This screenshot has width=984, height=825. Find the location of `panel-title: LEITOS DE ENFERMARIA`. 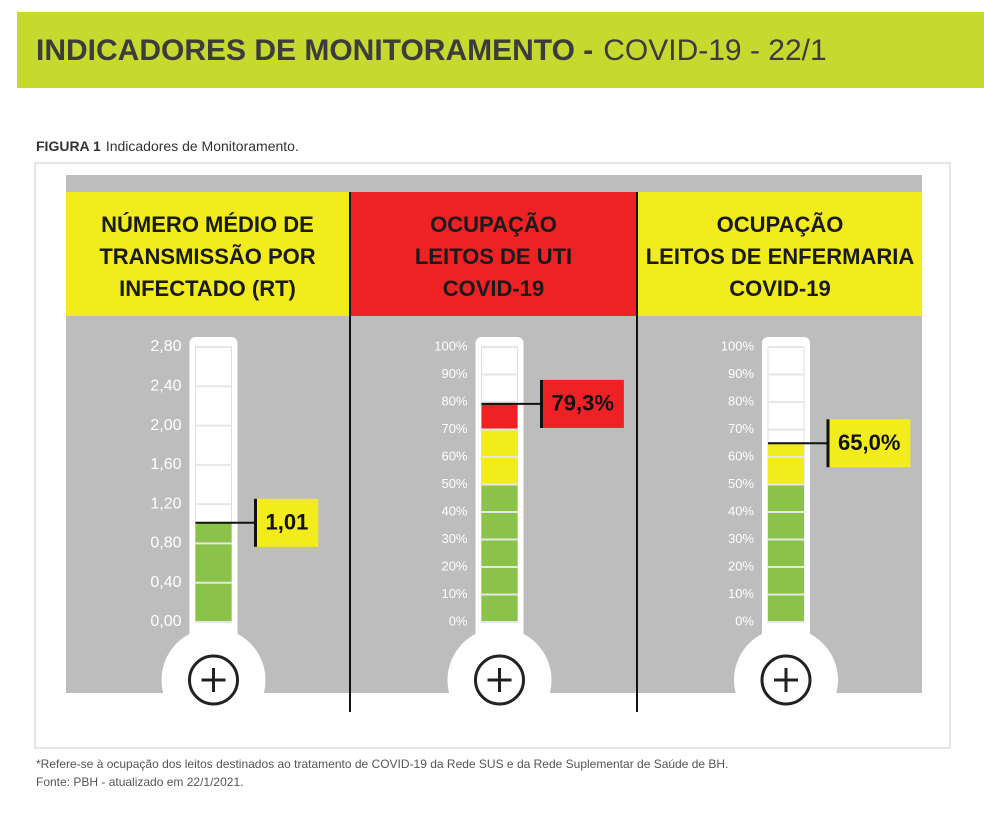

panel-title: LEITOS DE ENFERMARIA is located at coordinates (780, 256).